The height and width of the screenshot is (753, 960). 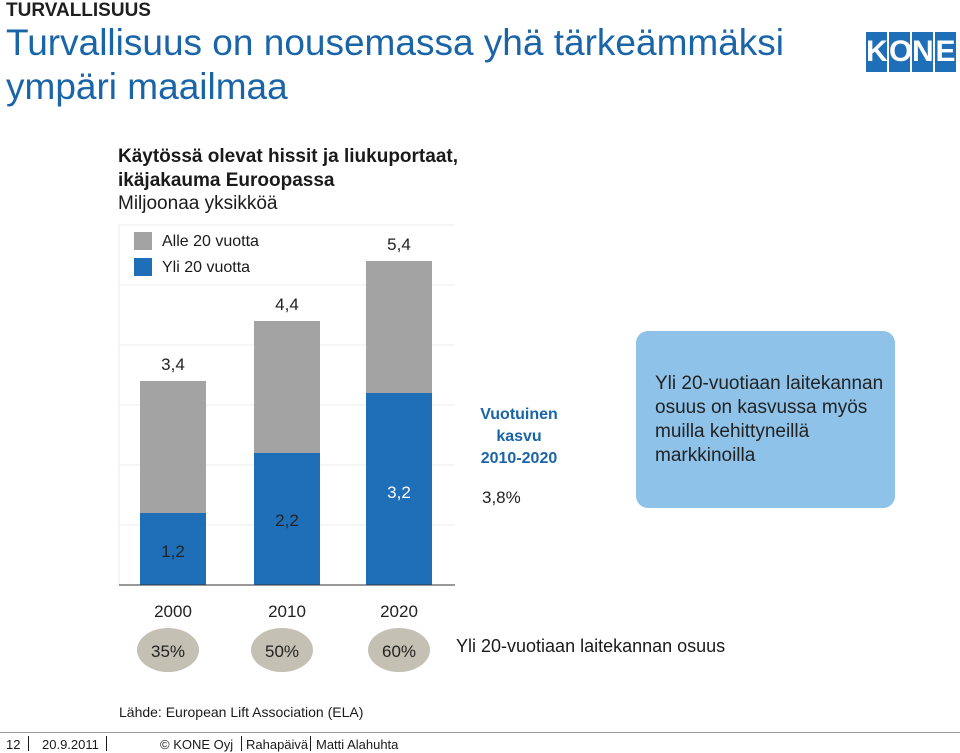 I want to click on logo-letter-n: N, so click(x=923, y=52).